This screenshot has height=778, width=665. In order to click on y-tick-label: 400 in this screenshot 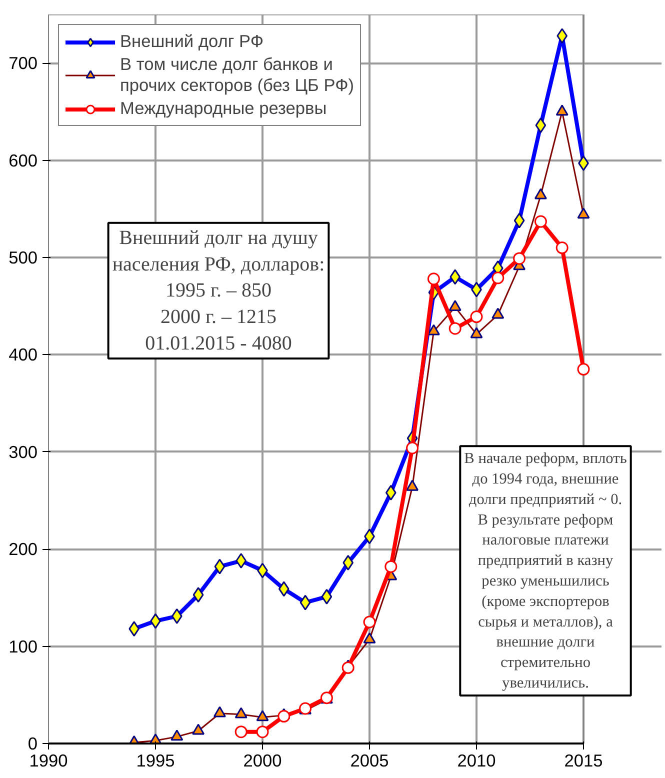, I will do `click(23, 354)`.